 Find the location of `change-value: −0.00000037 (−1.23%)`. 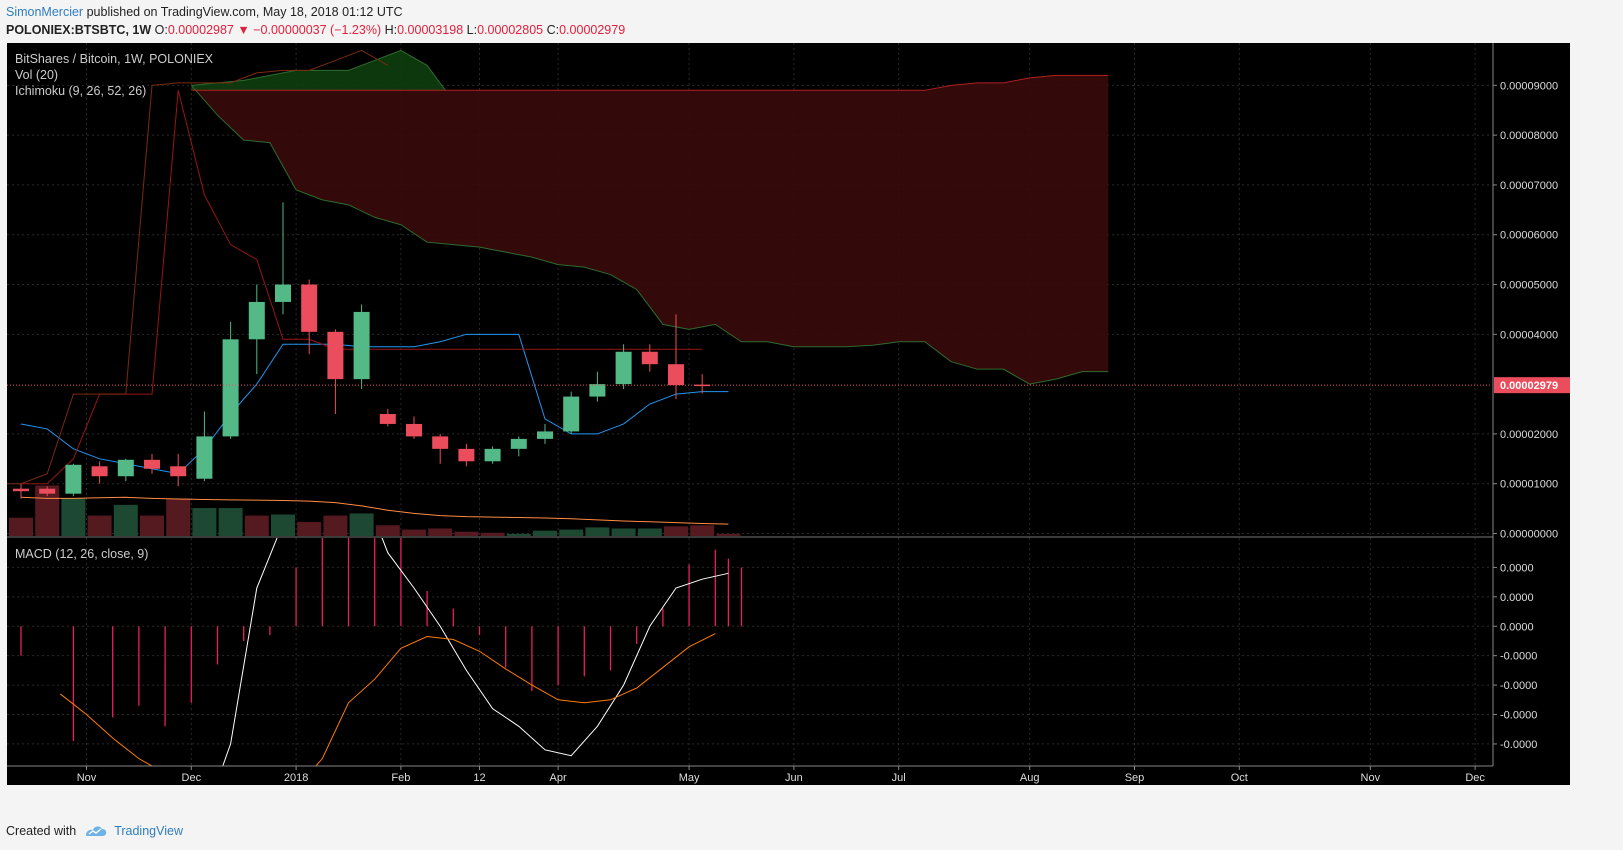

change-value: −0.00000037 (−1.23%) is located at coordinates (317, 30).